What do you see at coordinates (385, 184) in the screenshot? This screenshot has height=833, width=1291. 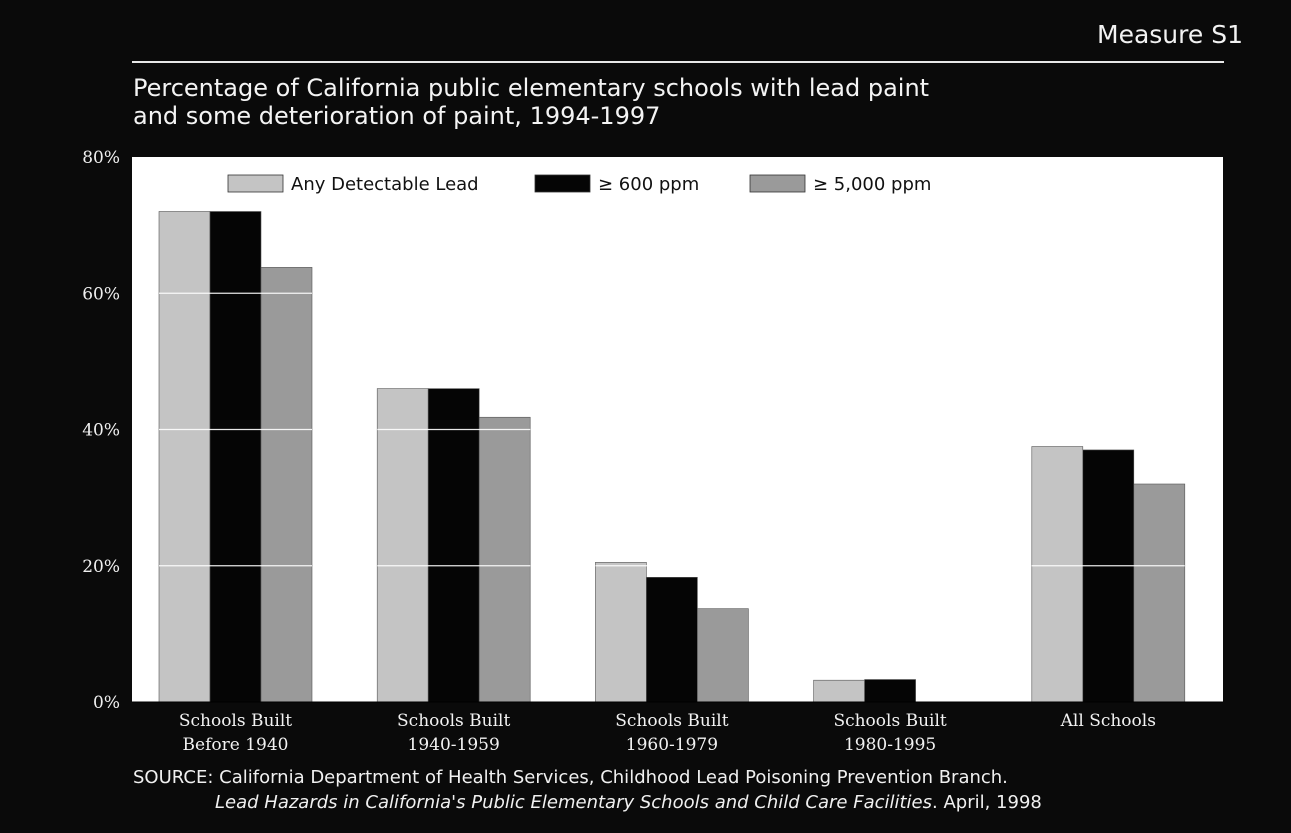 I see `legend-label: Any Detectable Lead` at bounding box center [385, 184].